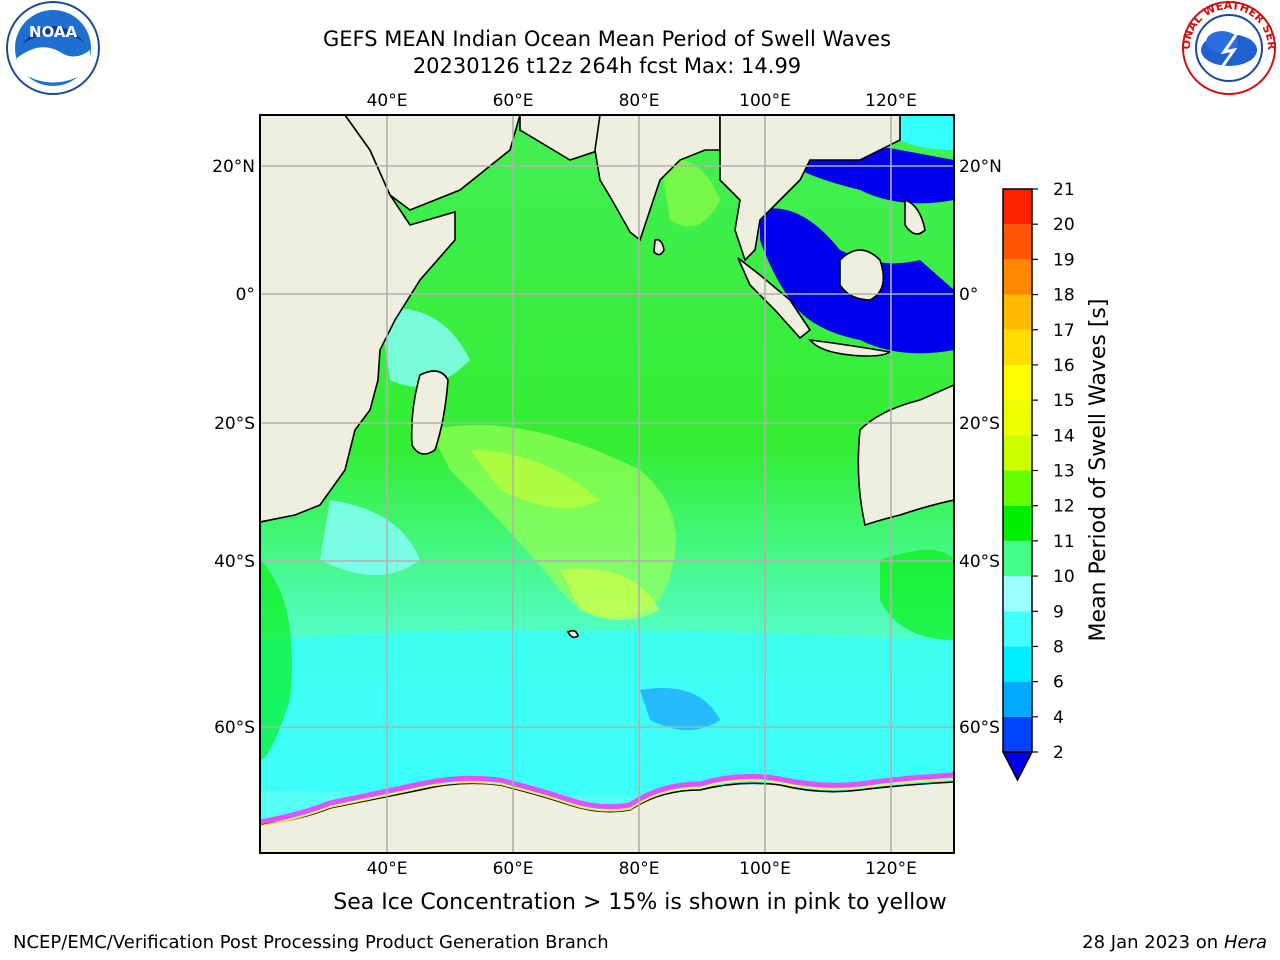  I want to click on colorbar-tick-label: 9, so click(1058, 612).